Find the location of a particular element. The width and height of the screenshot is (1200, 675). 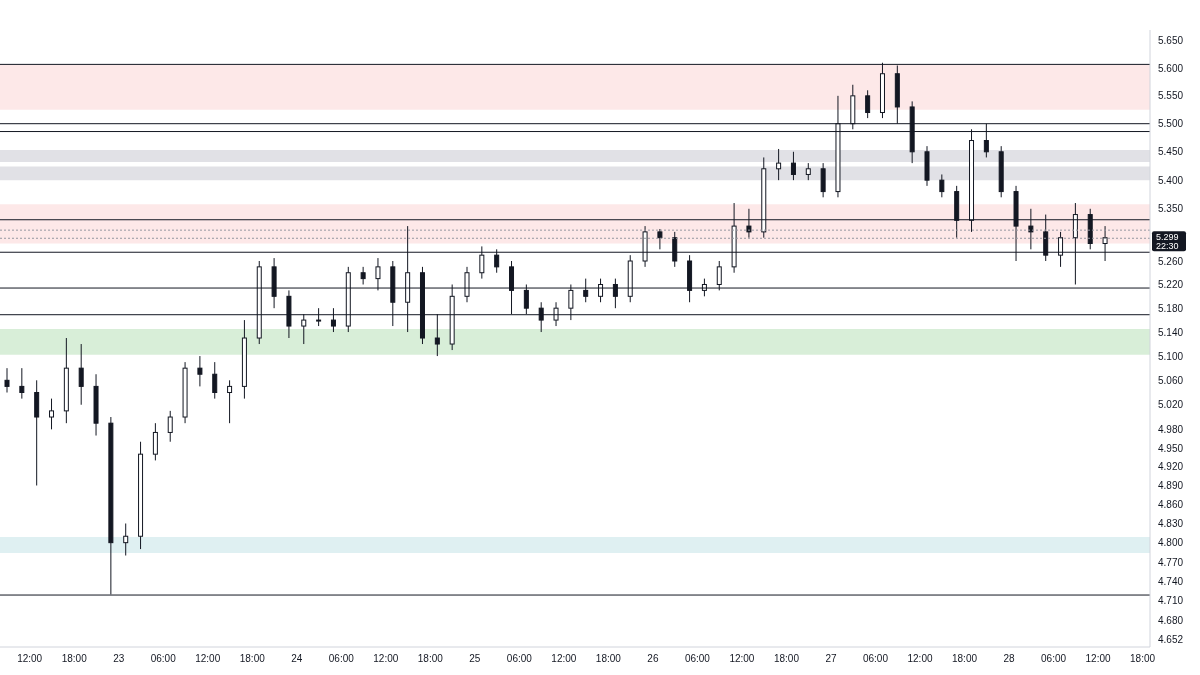

x-tick-label: 24 is located at coordinates (297, 659).